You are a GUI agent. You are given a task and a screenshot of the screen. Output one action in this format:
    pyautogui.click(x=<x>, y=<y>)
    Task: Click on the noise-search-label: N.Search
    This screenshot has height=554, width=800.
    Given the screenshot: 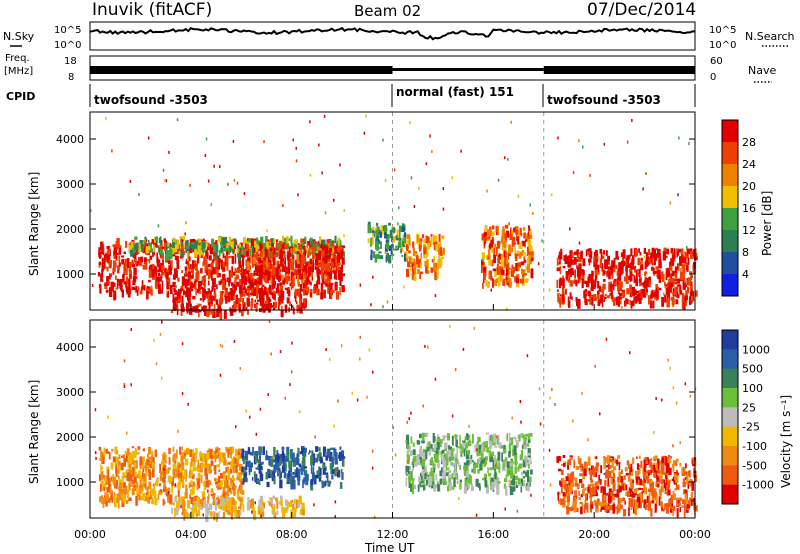 What is the action you would take?
    pyautogui.click(x=770, y=36)
    